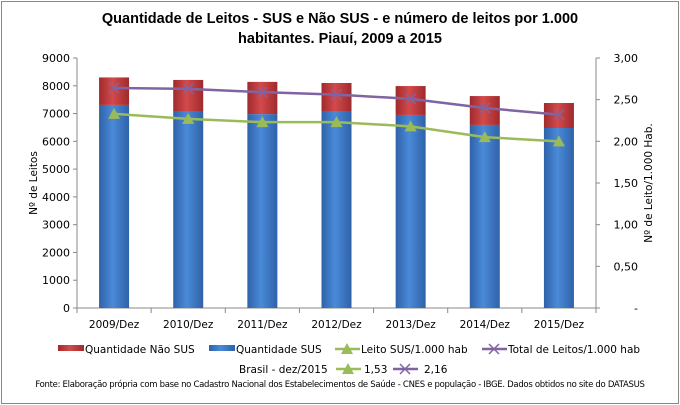 The height and width of the screenshot is (405, 680). What do you see at coordinates (340, 39) in the screenshot?
I see `chart-title-line-2: habitantes. Piauí, 2009 a 2015` at bounding box center [340, 39].